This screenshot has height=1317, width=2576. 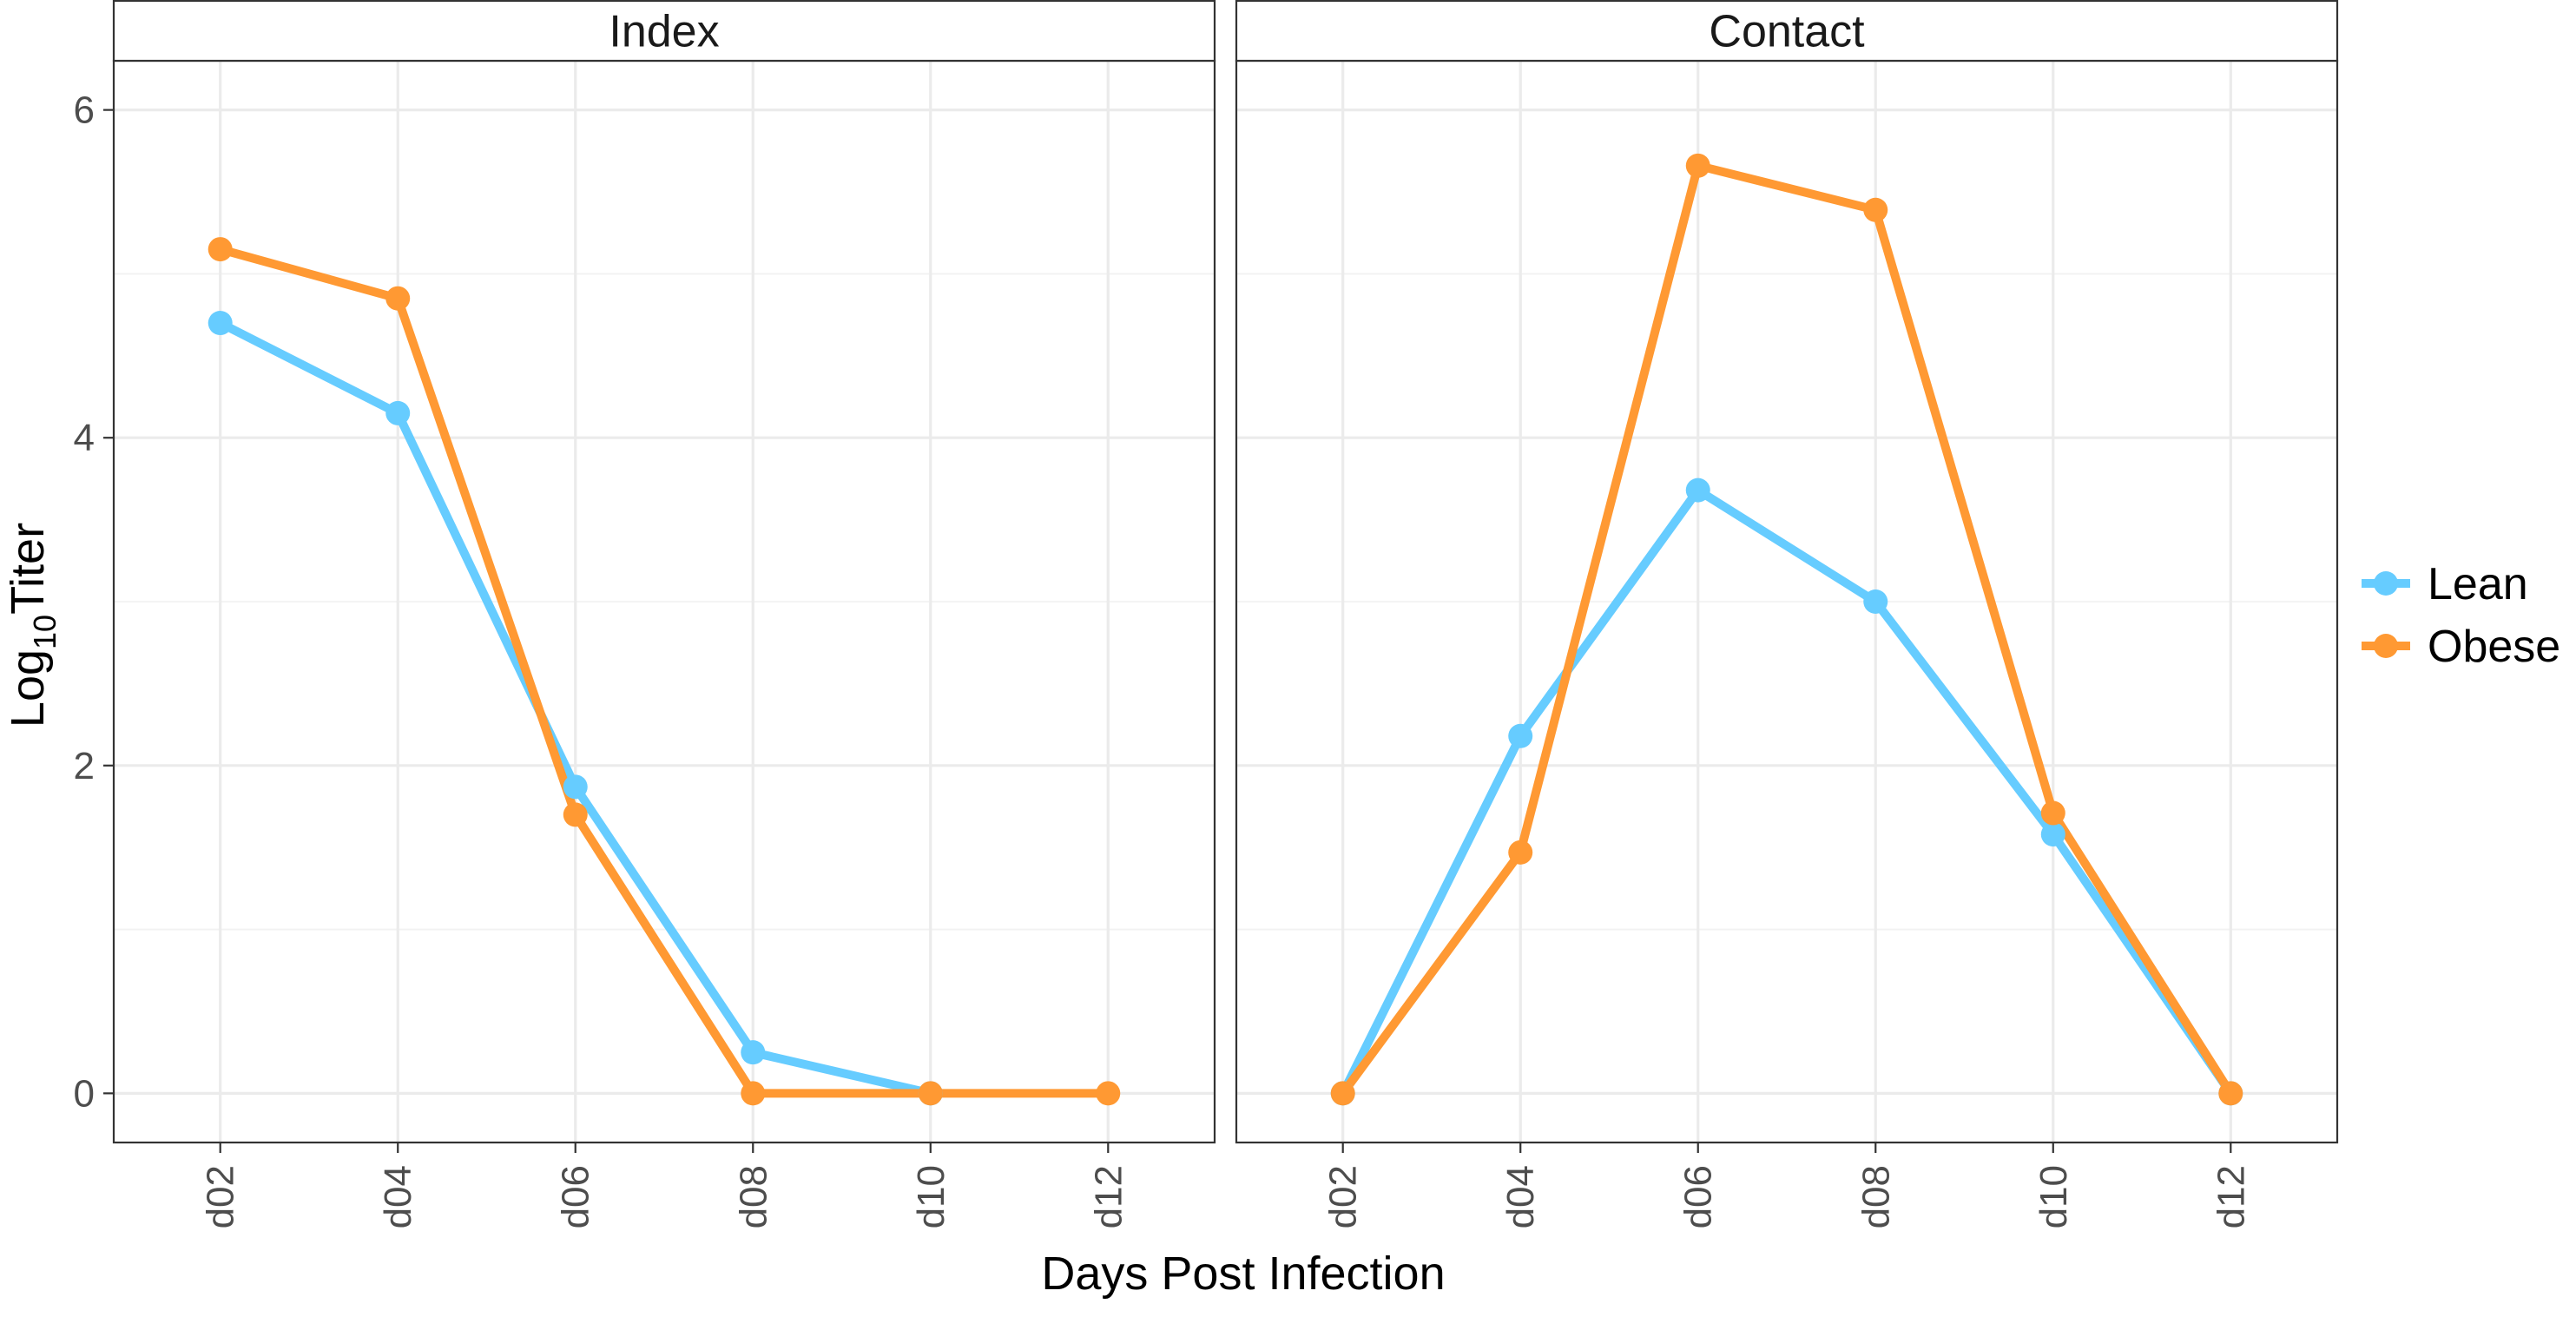 I want to click on legend-label: Obese, so click(x=2494, y=647).